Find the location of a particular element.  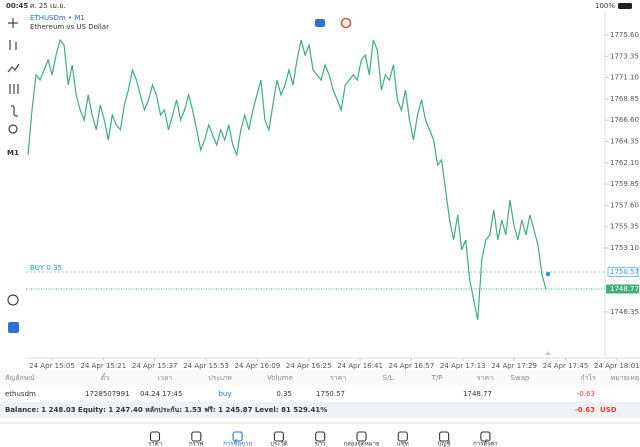

column-header: ประเภท is located at coordinates (220, 378).